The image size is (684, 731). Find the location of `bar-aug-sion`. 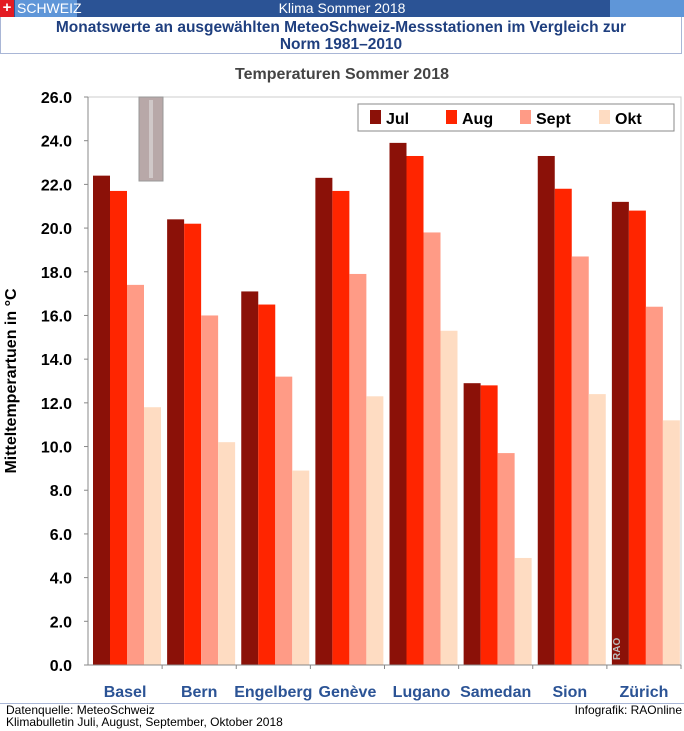

bar-aug-sion is located at coordinates (563, 426).